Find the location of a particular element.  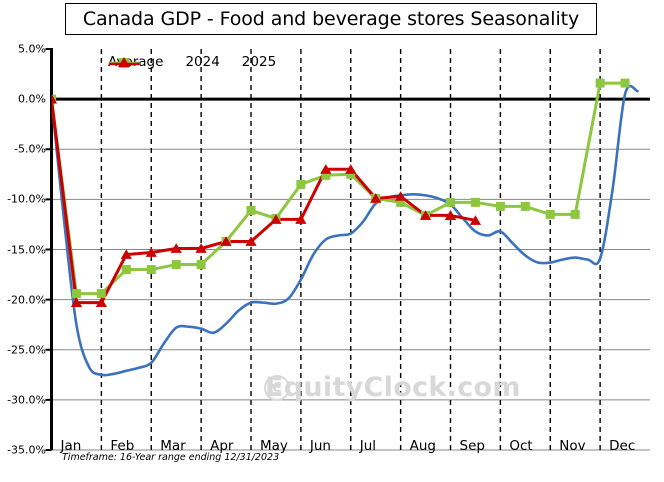

y-axis-tick-label: -5.0% is located at coordinates (30, 149).